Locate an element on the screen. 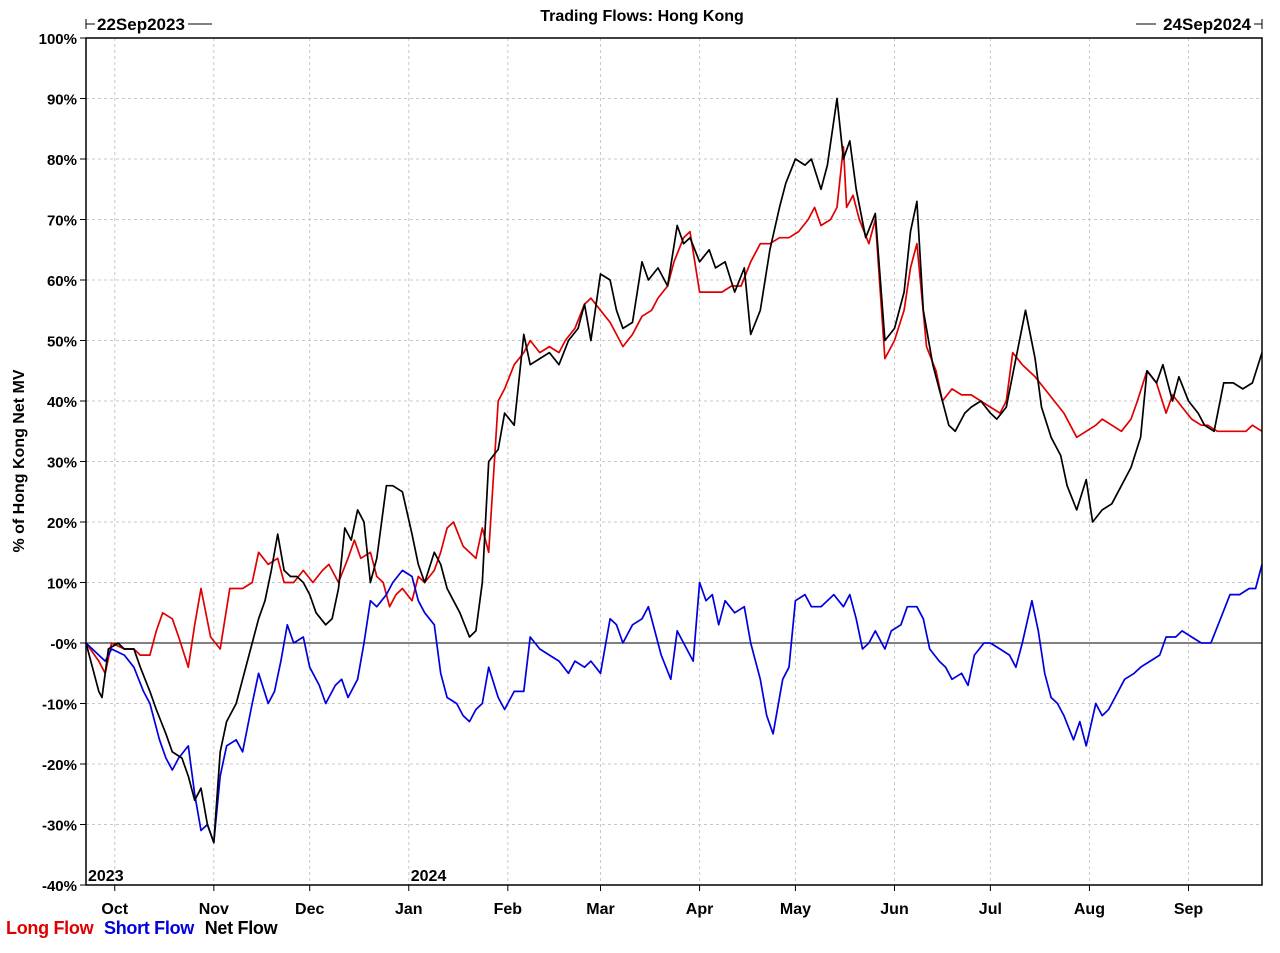 This screenshot has width=1280, height=953. y-tick-label: 20% is located at coordinates (62, 523).